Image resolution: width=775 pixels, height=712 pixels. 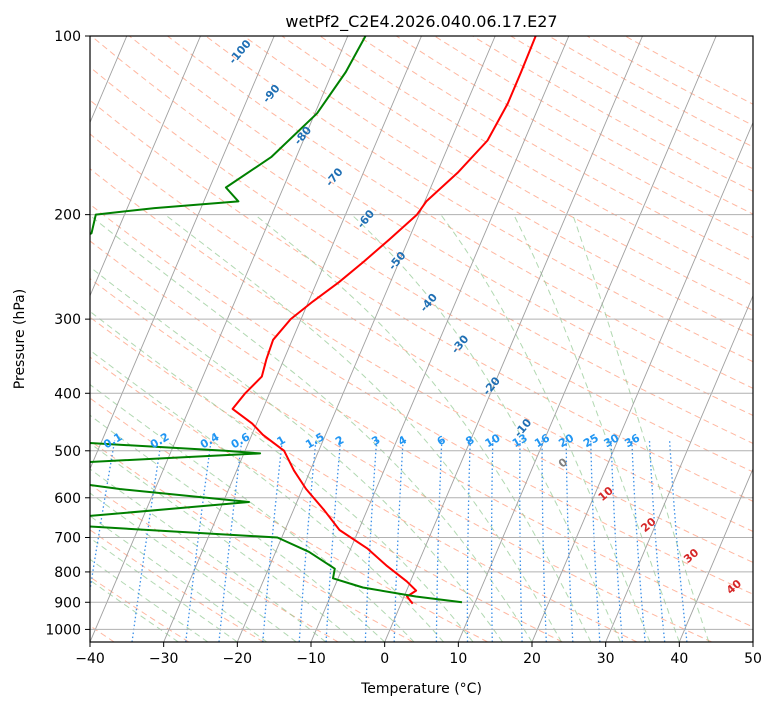 I want to click on x-tick-label: 50, so click(x=753, y=659).